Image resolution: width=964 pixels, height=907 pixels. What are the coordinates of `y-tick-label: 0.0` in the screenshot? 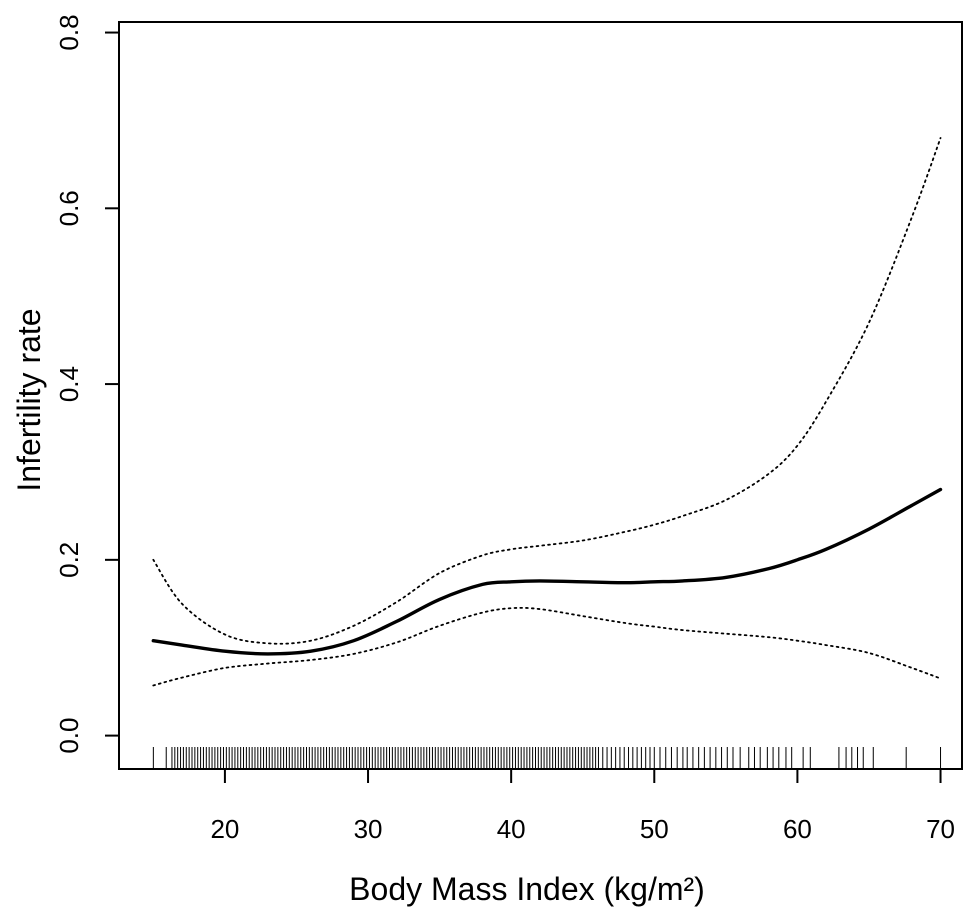 It's located at (69, 736).